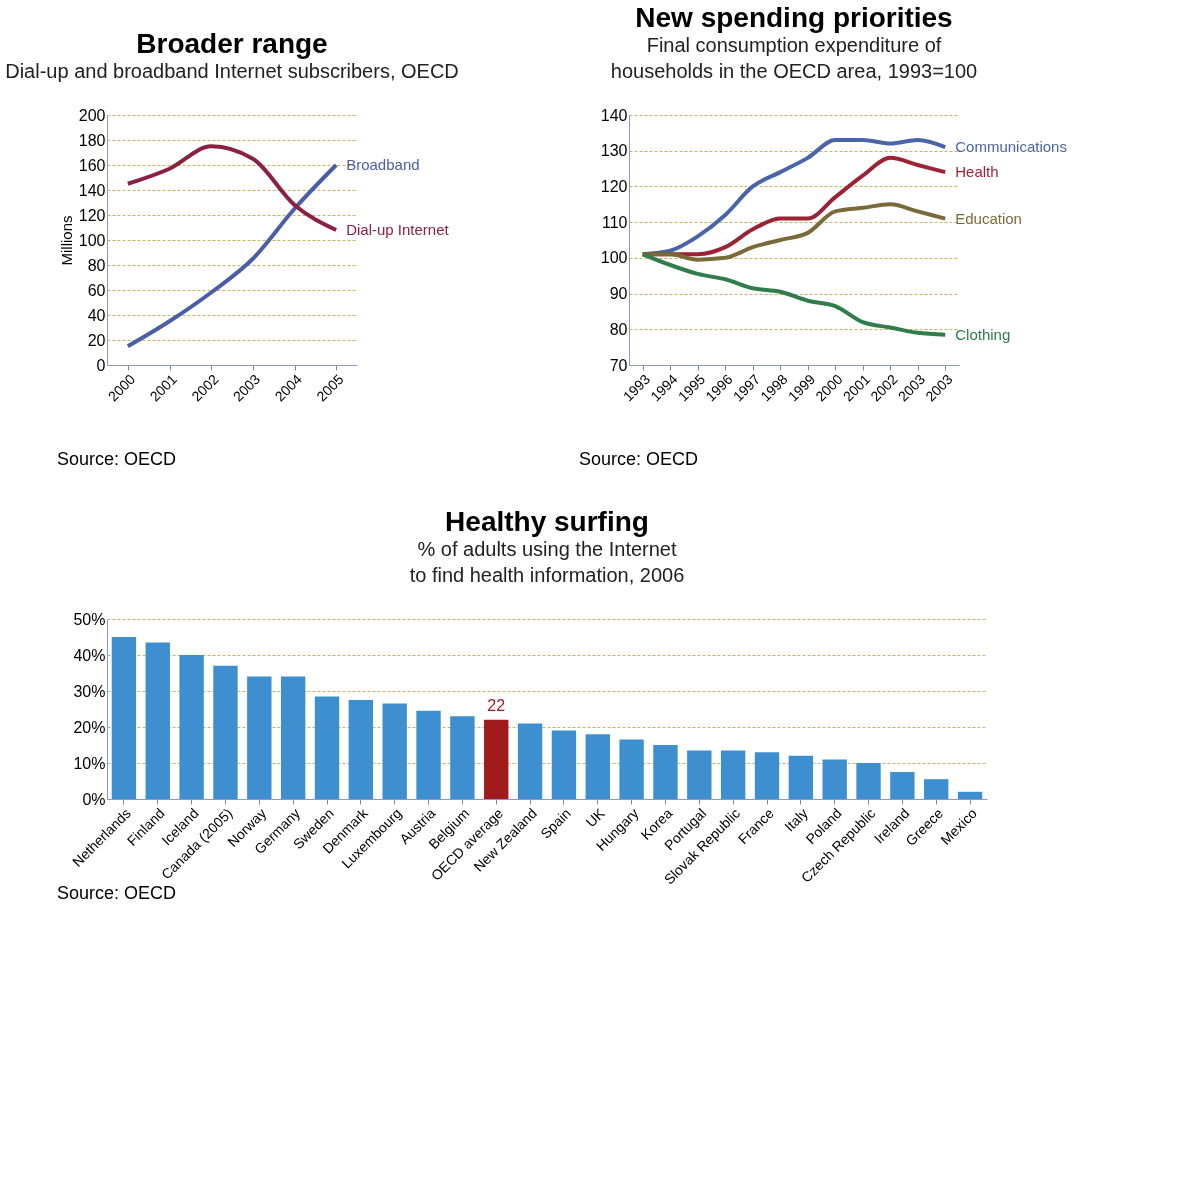 The width and height of the screenshot is (1187, 1177). Describe the element at coordinates (977, 172) in the screenshot. I see `series-label: Health` at that location.